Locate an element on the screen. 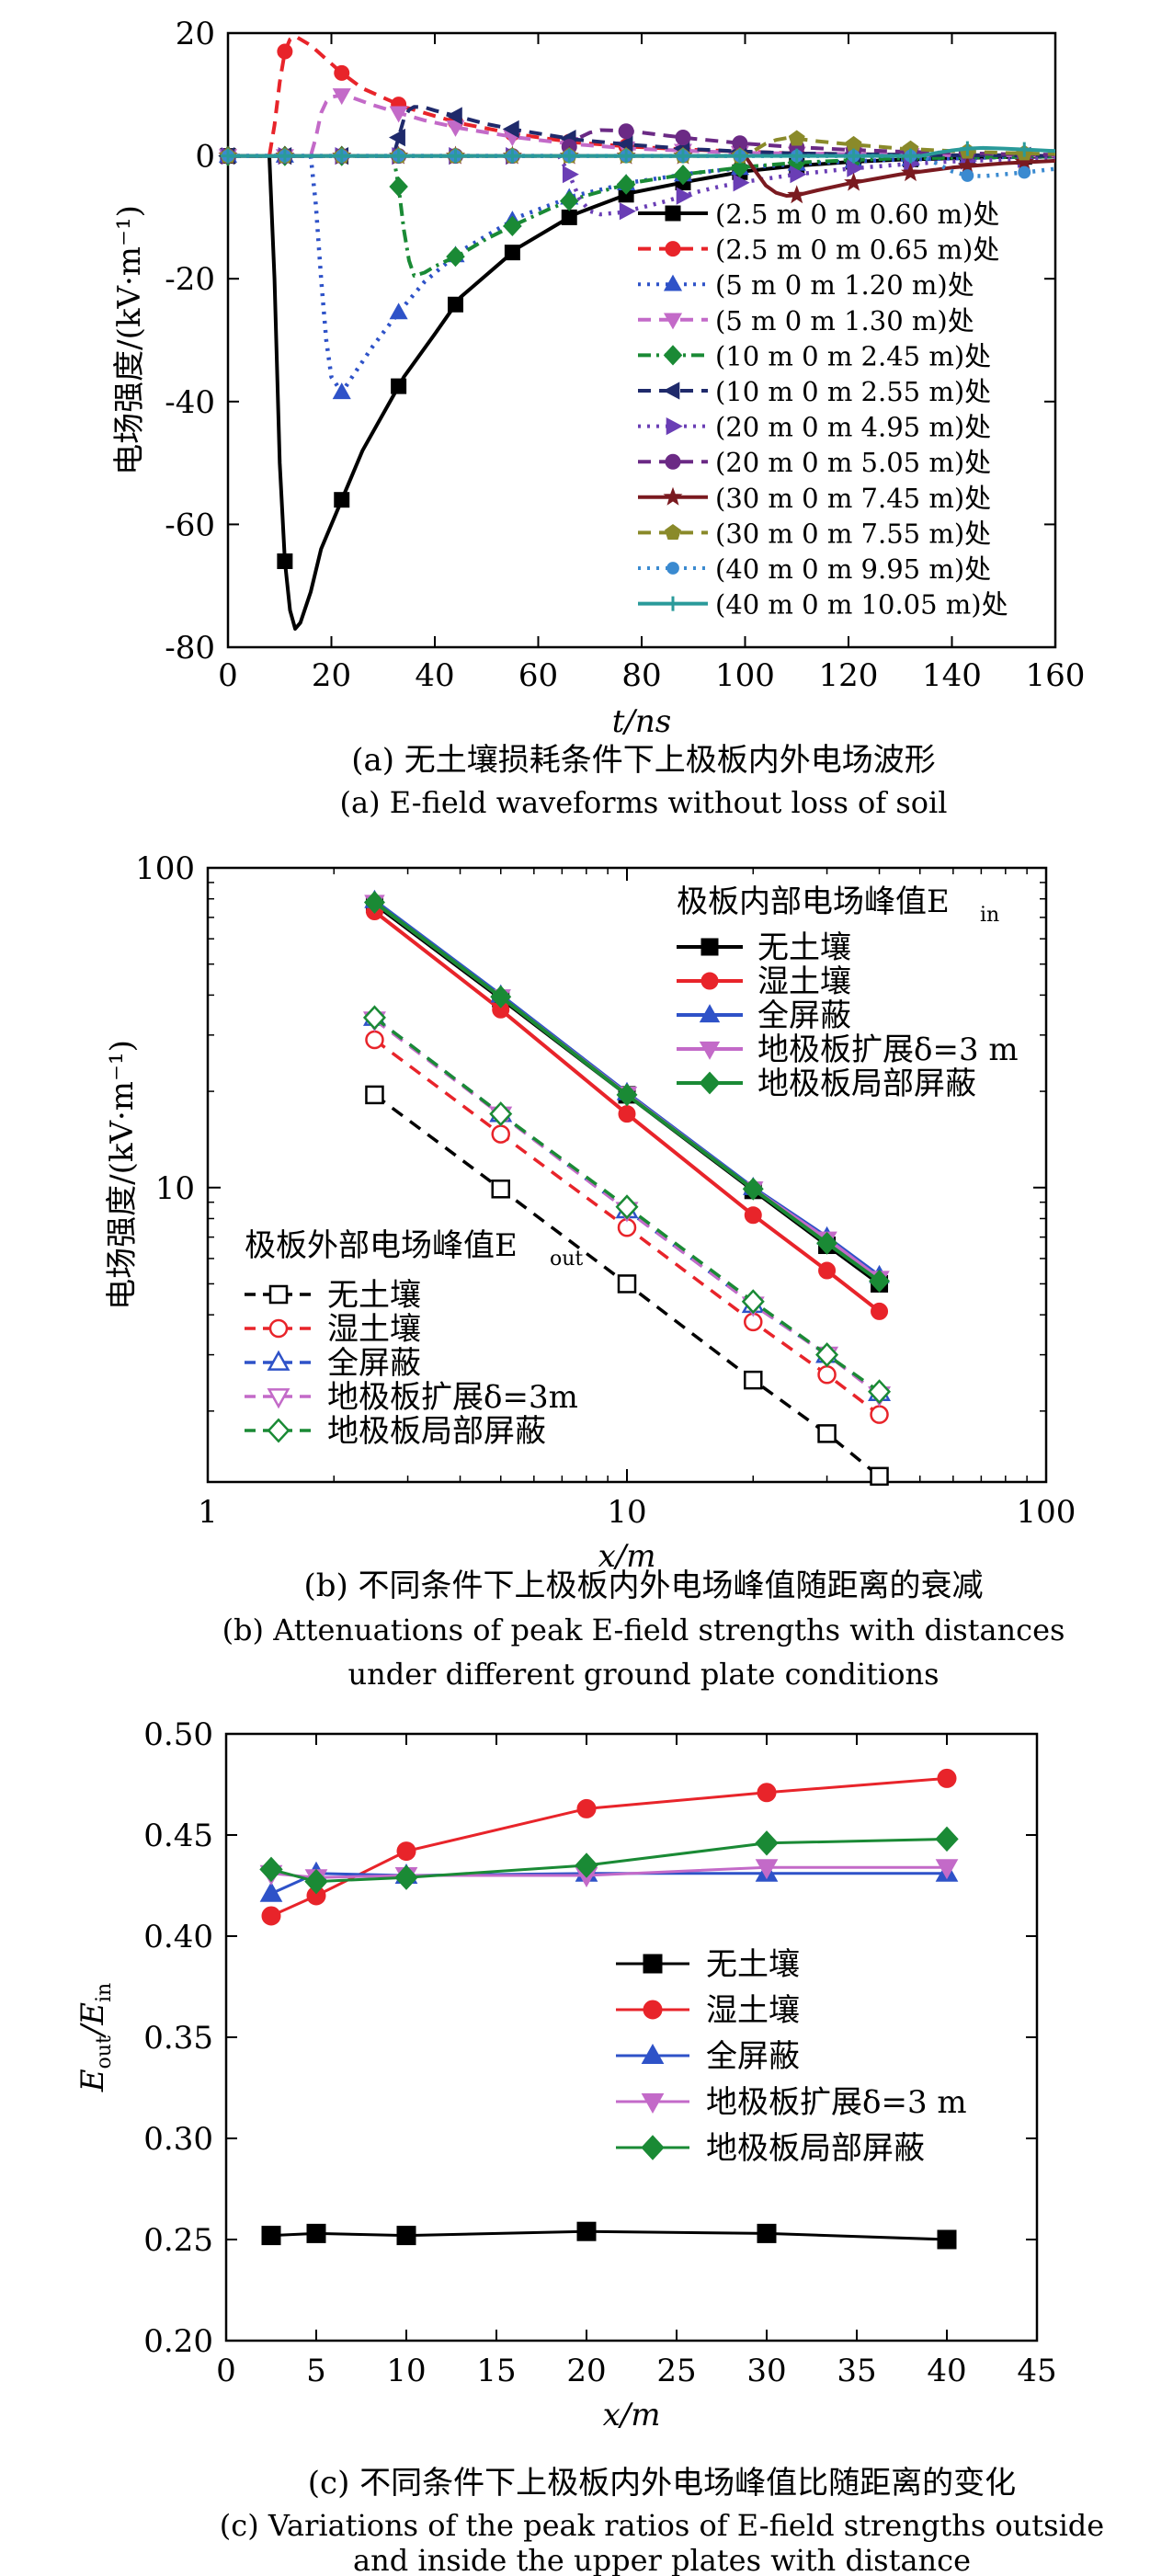 This screenshot has height=2576, width=1173. y-label-sub2: in is located at coordinates (104, 1992).